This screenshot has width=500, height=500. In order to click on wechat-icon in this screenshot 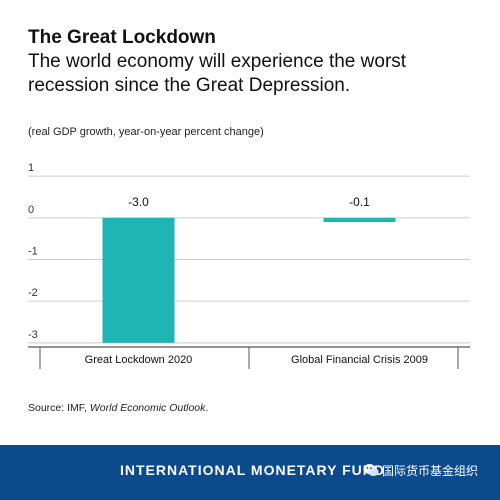, I will do `click(371, 470)`.